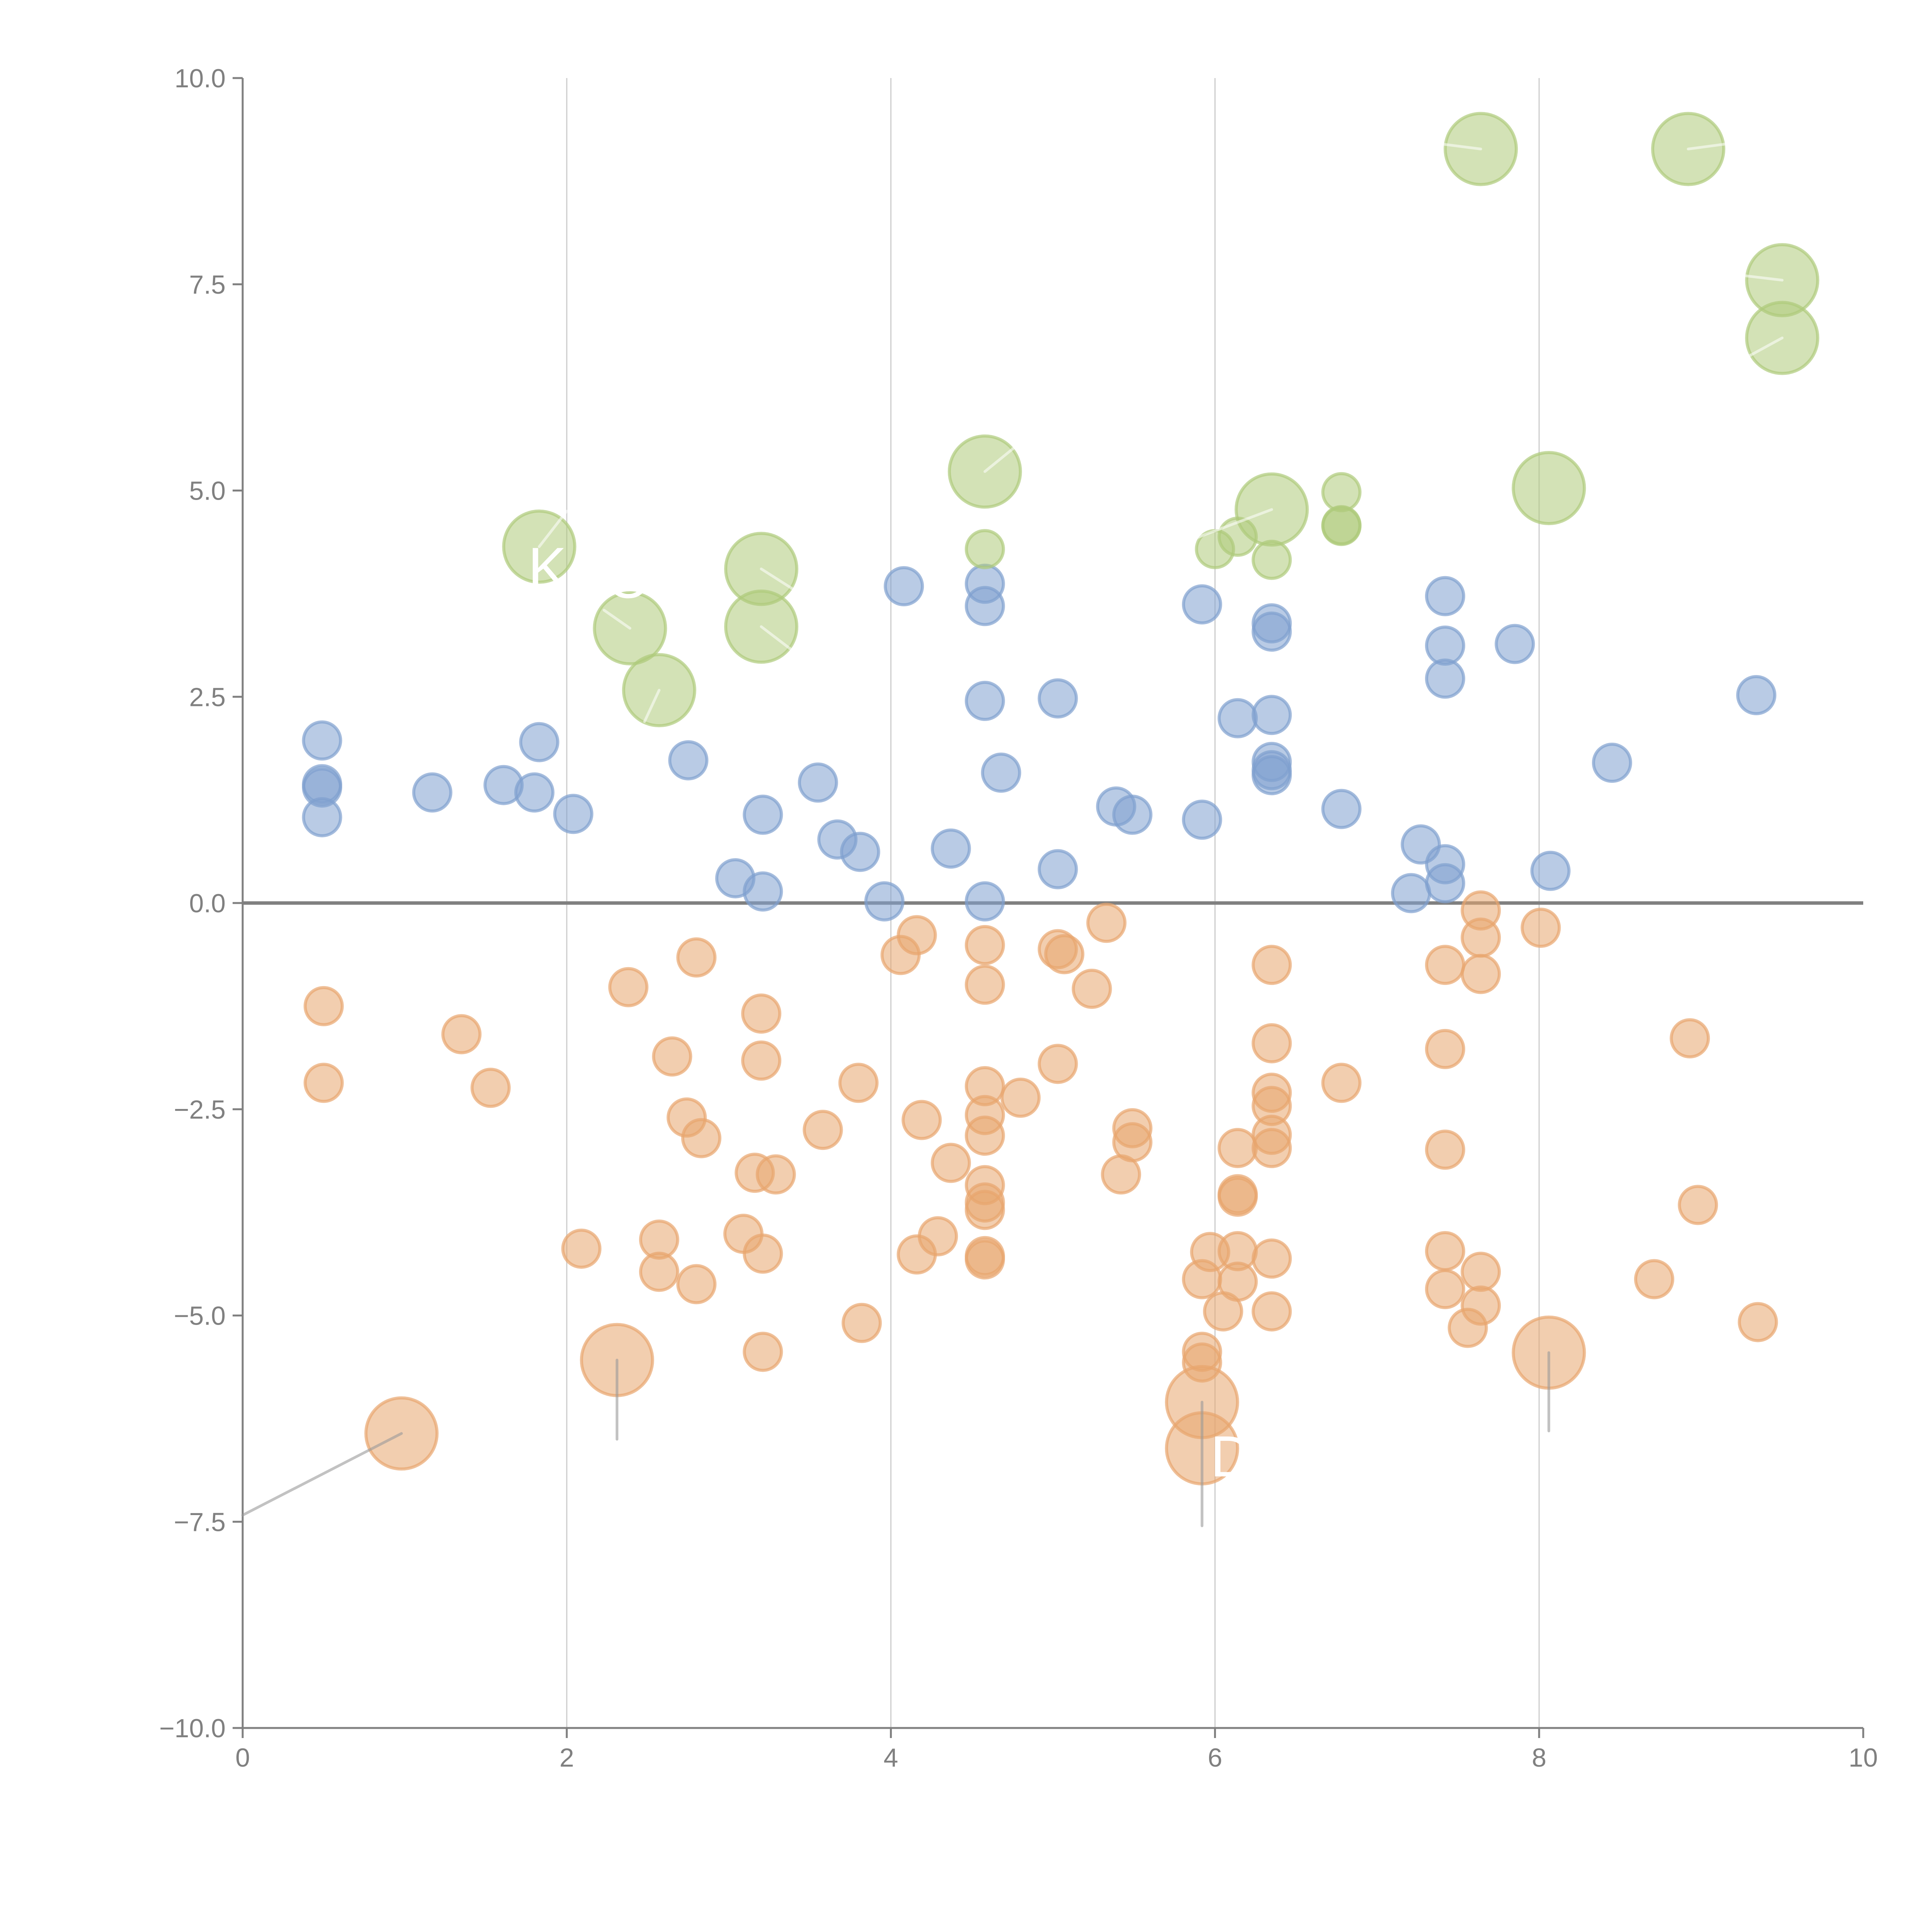  What do you see at coordinates (1215, 1757) in the screenshot?
I see `x-tick-label: 6` at bounding box center [1215, 1757].